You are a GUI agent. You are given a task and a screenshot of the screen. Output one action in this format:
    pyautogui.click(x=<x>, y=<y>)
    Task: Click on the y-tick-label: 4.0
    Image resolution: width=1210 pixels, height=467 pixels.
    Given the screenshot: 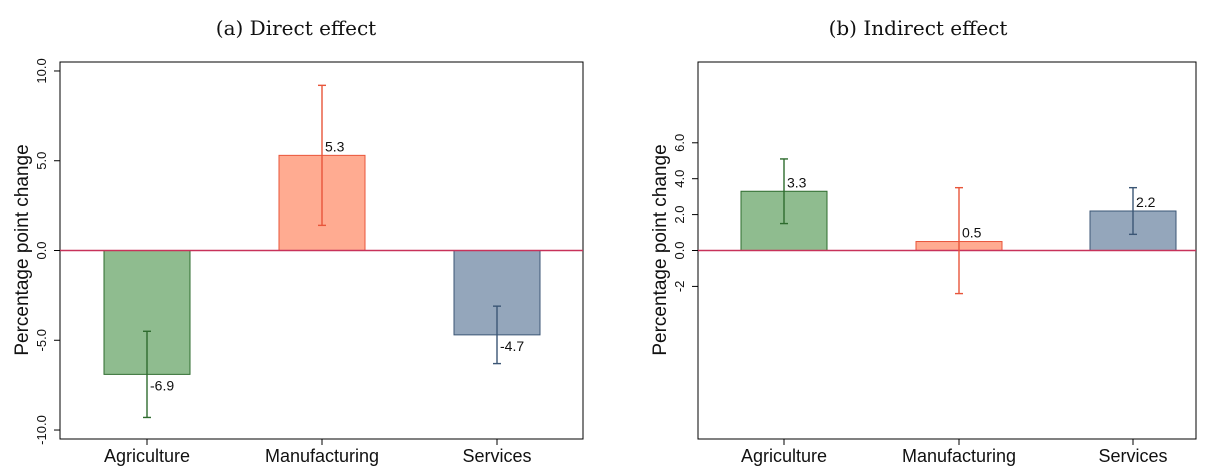 What is the action you would take?
    pyautogui.click(x=679, y=179)
    